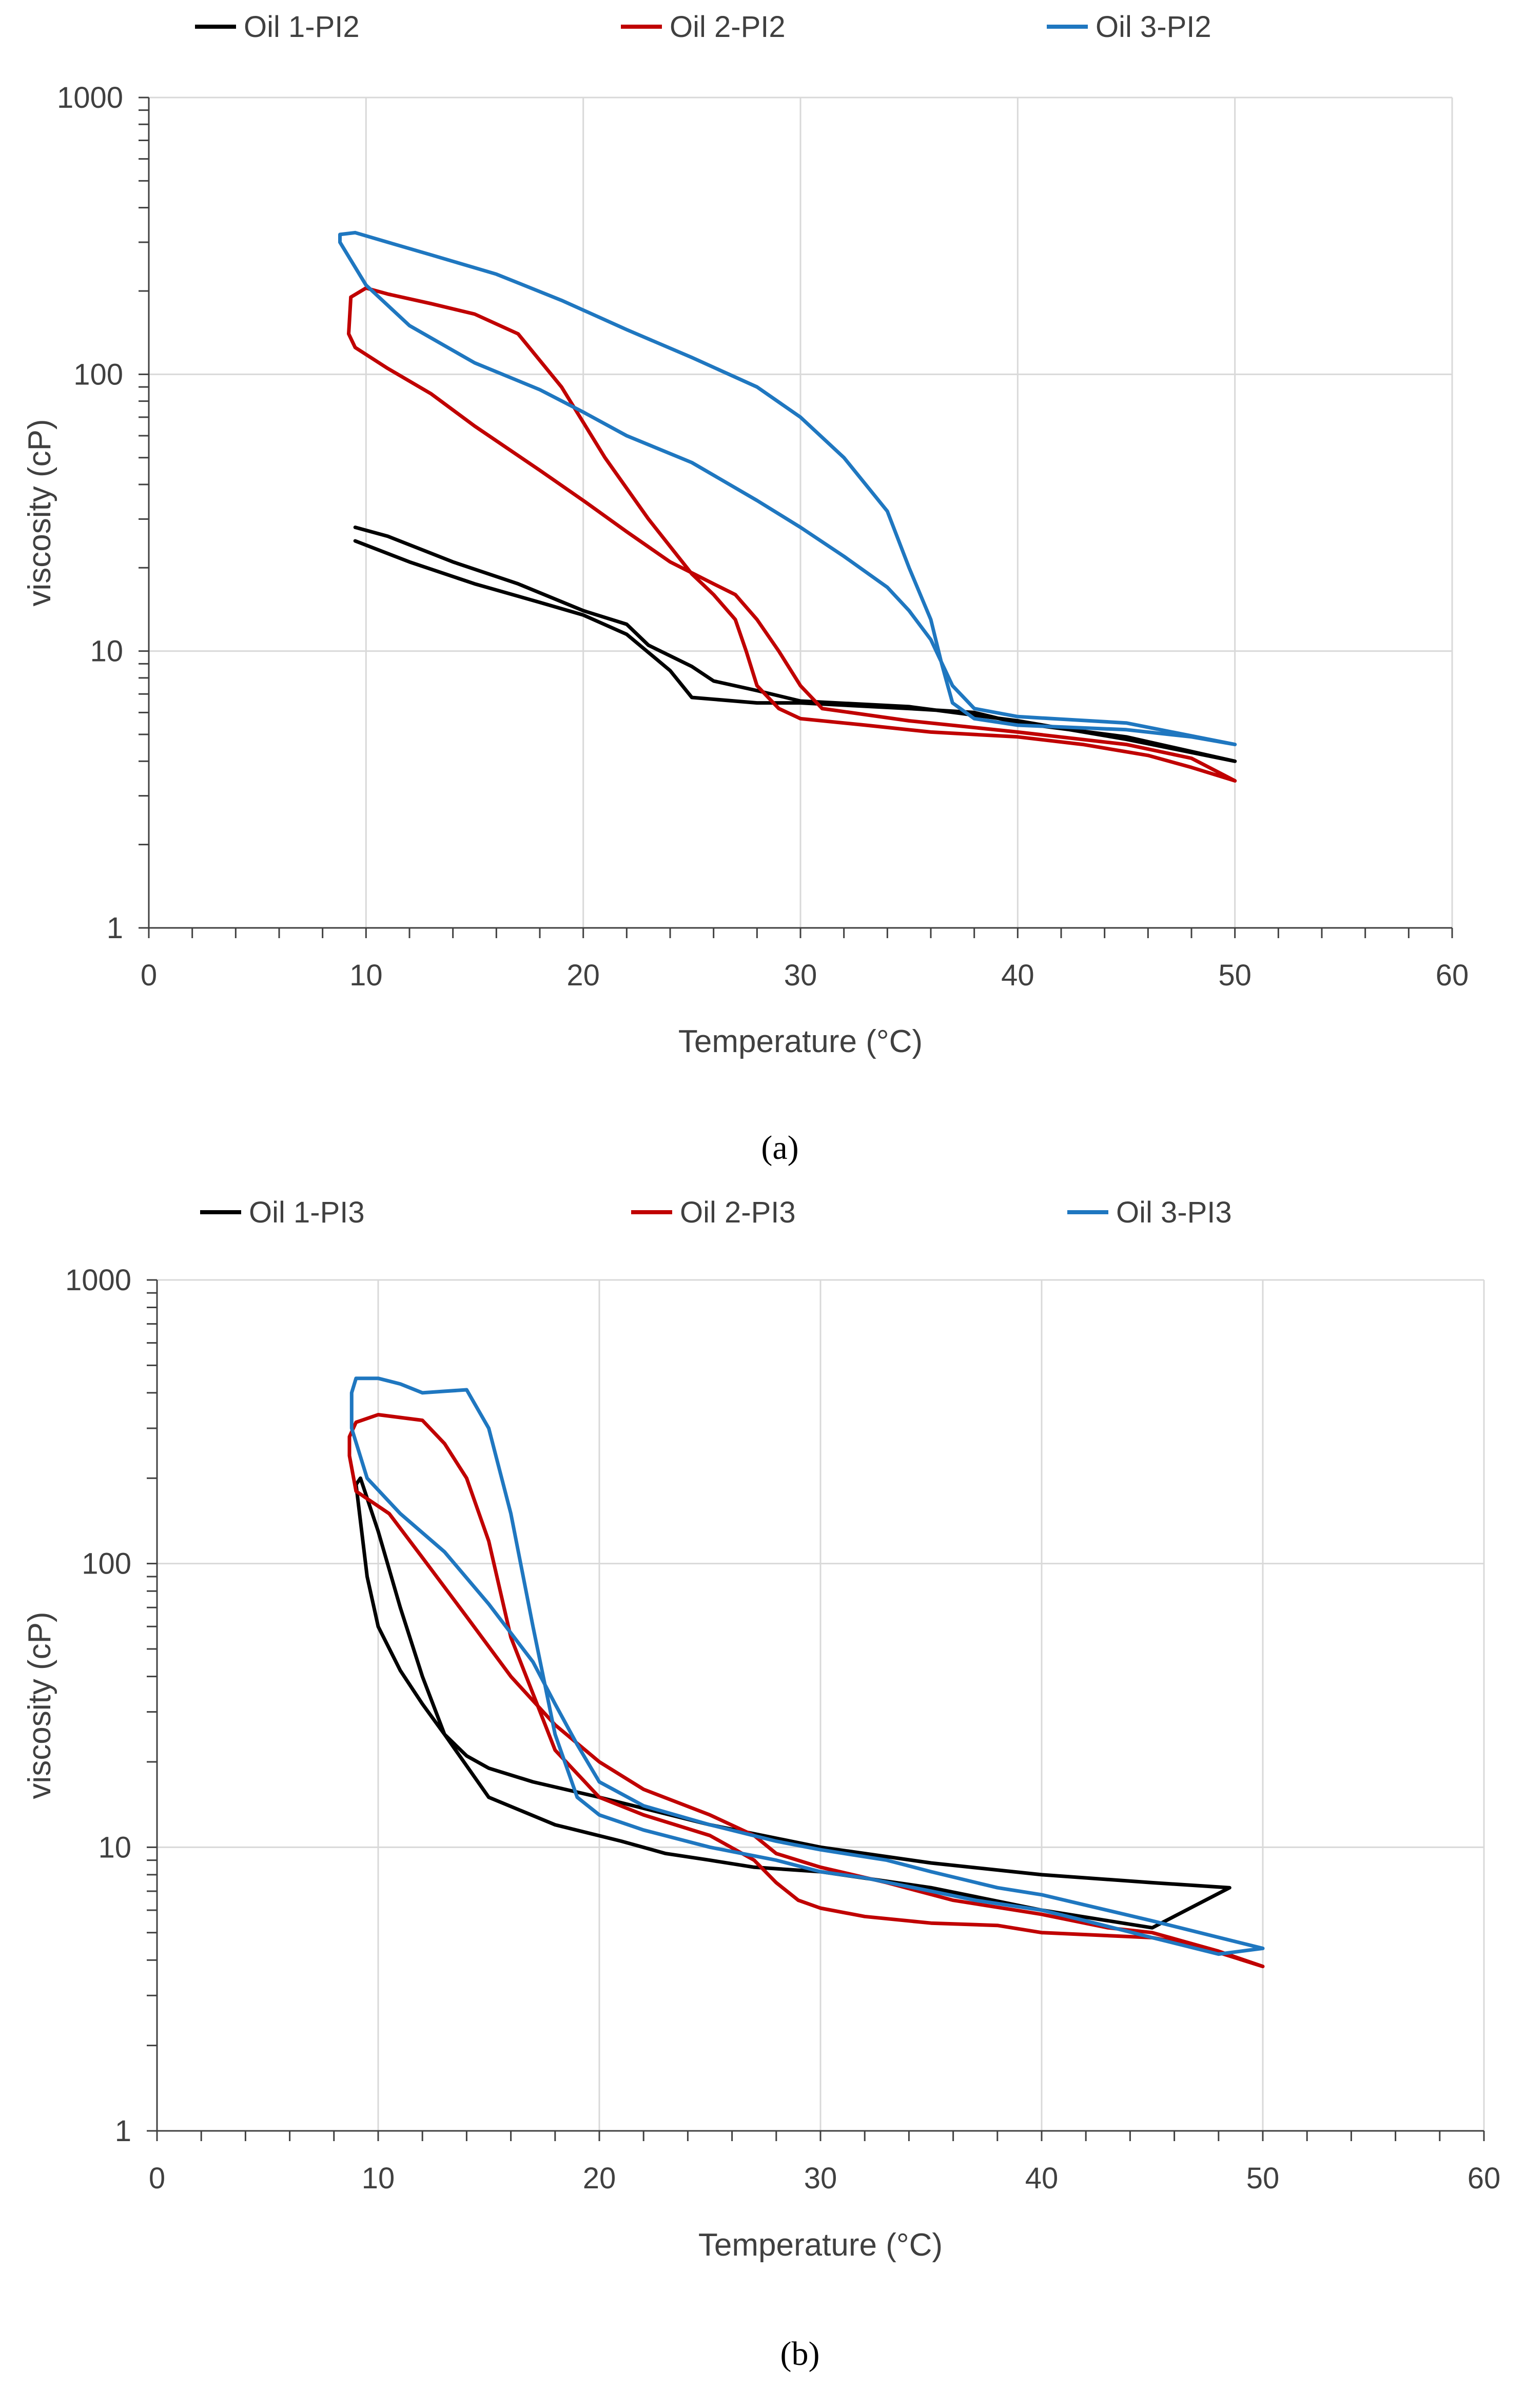 The image size is (1525, 2408). What do you see at coordinates (149, 975) in the screenshot?
I see `panel-a-x-tick-label: 0` at bounding box center [149, 975].